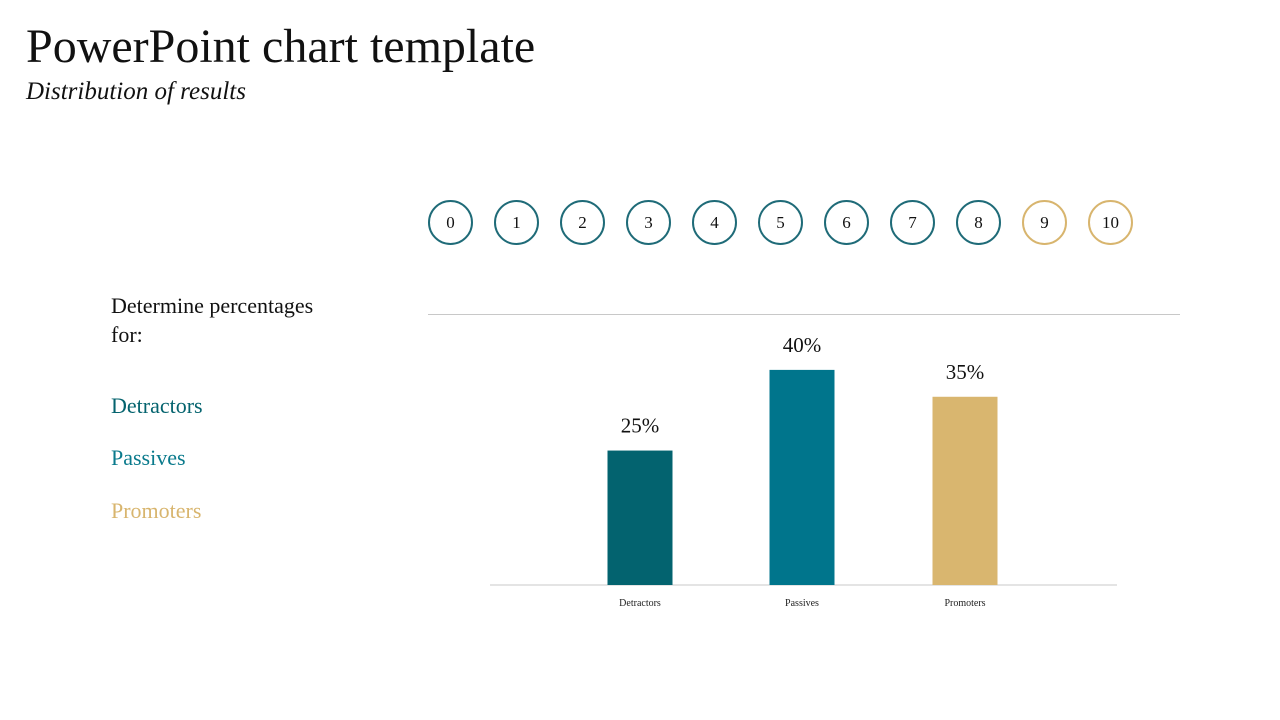 The height and width of the screenshot is (720, 1280). I want to click on score-circle-7: 7, so click(912, 222).